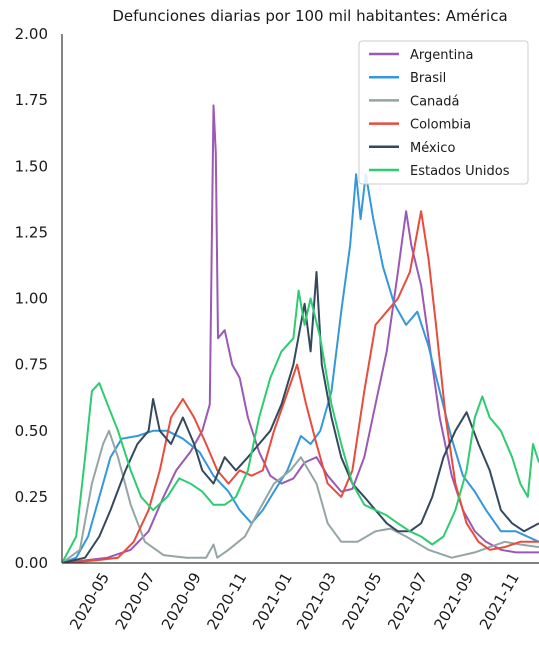 The width and height of the screenshot is (539, 647). What do you see at coordinates (31, 166) in the screenshot?
I see `y-tick-label: 1.50` at bounding box center [31, 166].